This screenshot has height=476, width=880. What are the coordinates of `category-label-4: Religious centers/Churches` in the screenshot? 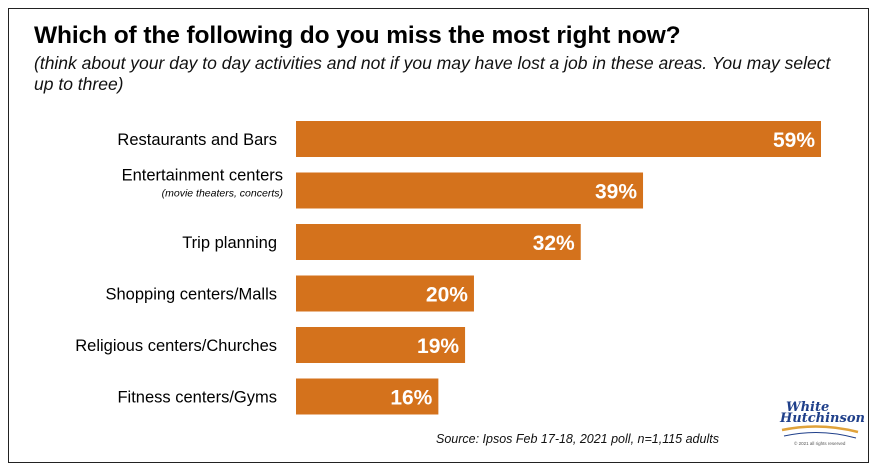 It's located at (176, 346).